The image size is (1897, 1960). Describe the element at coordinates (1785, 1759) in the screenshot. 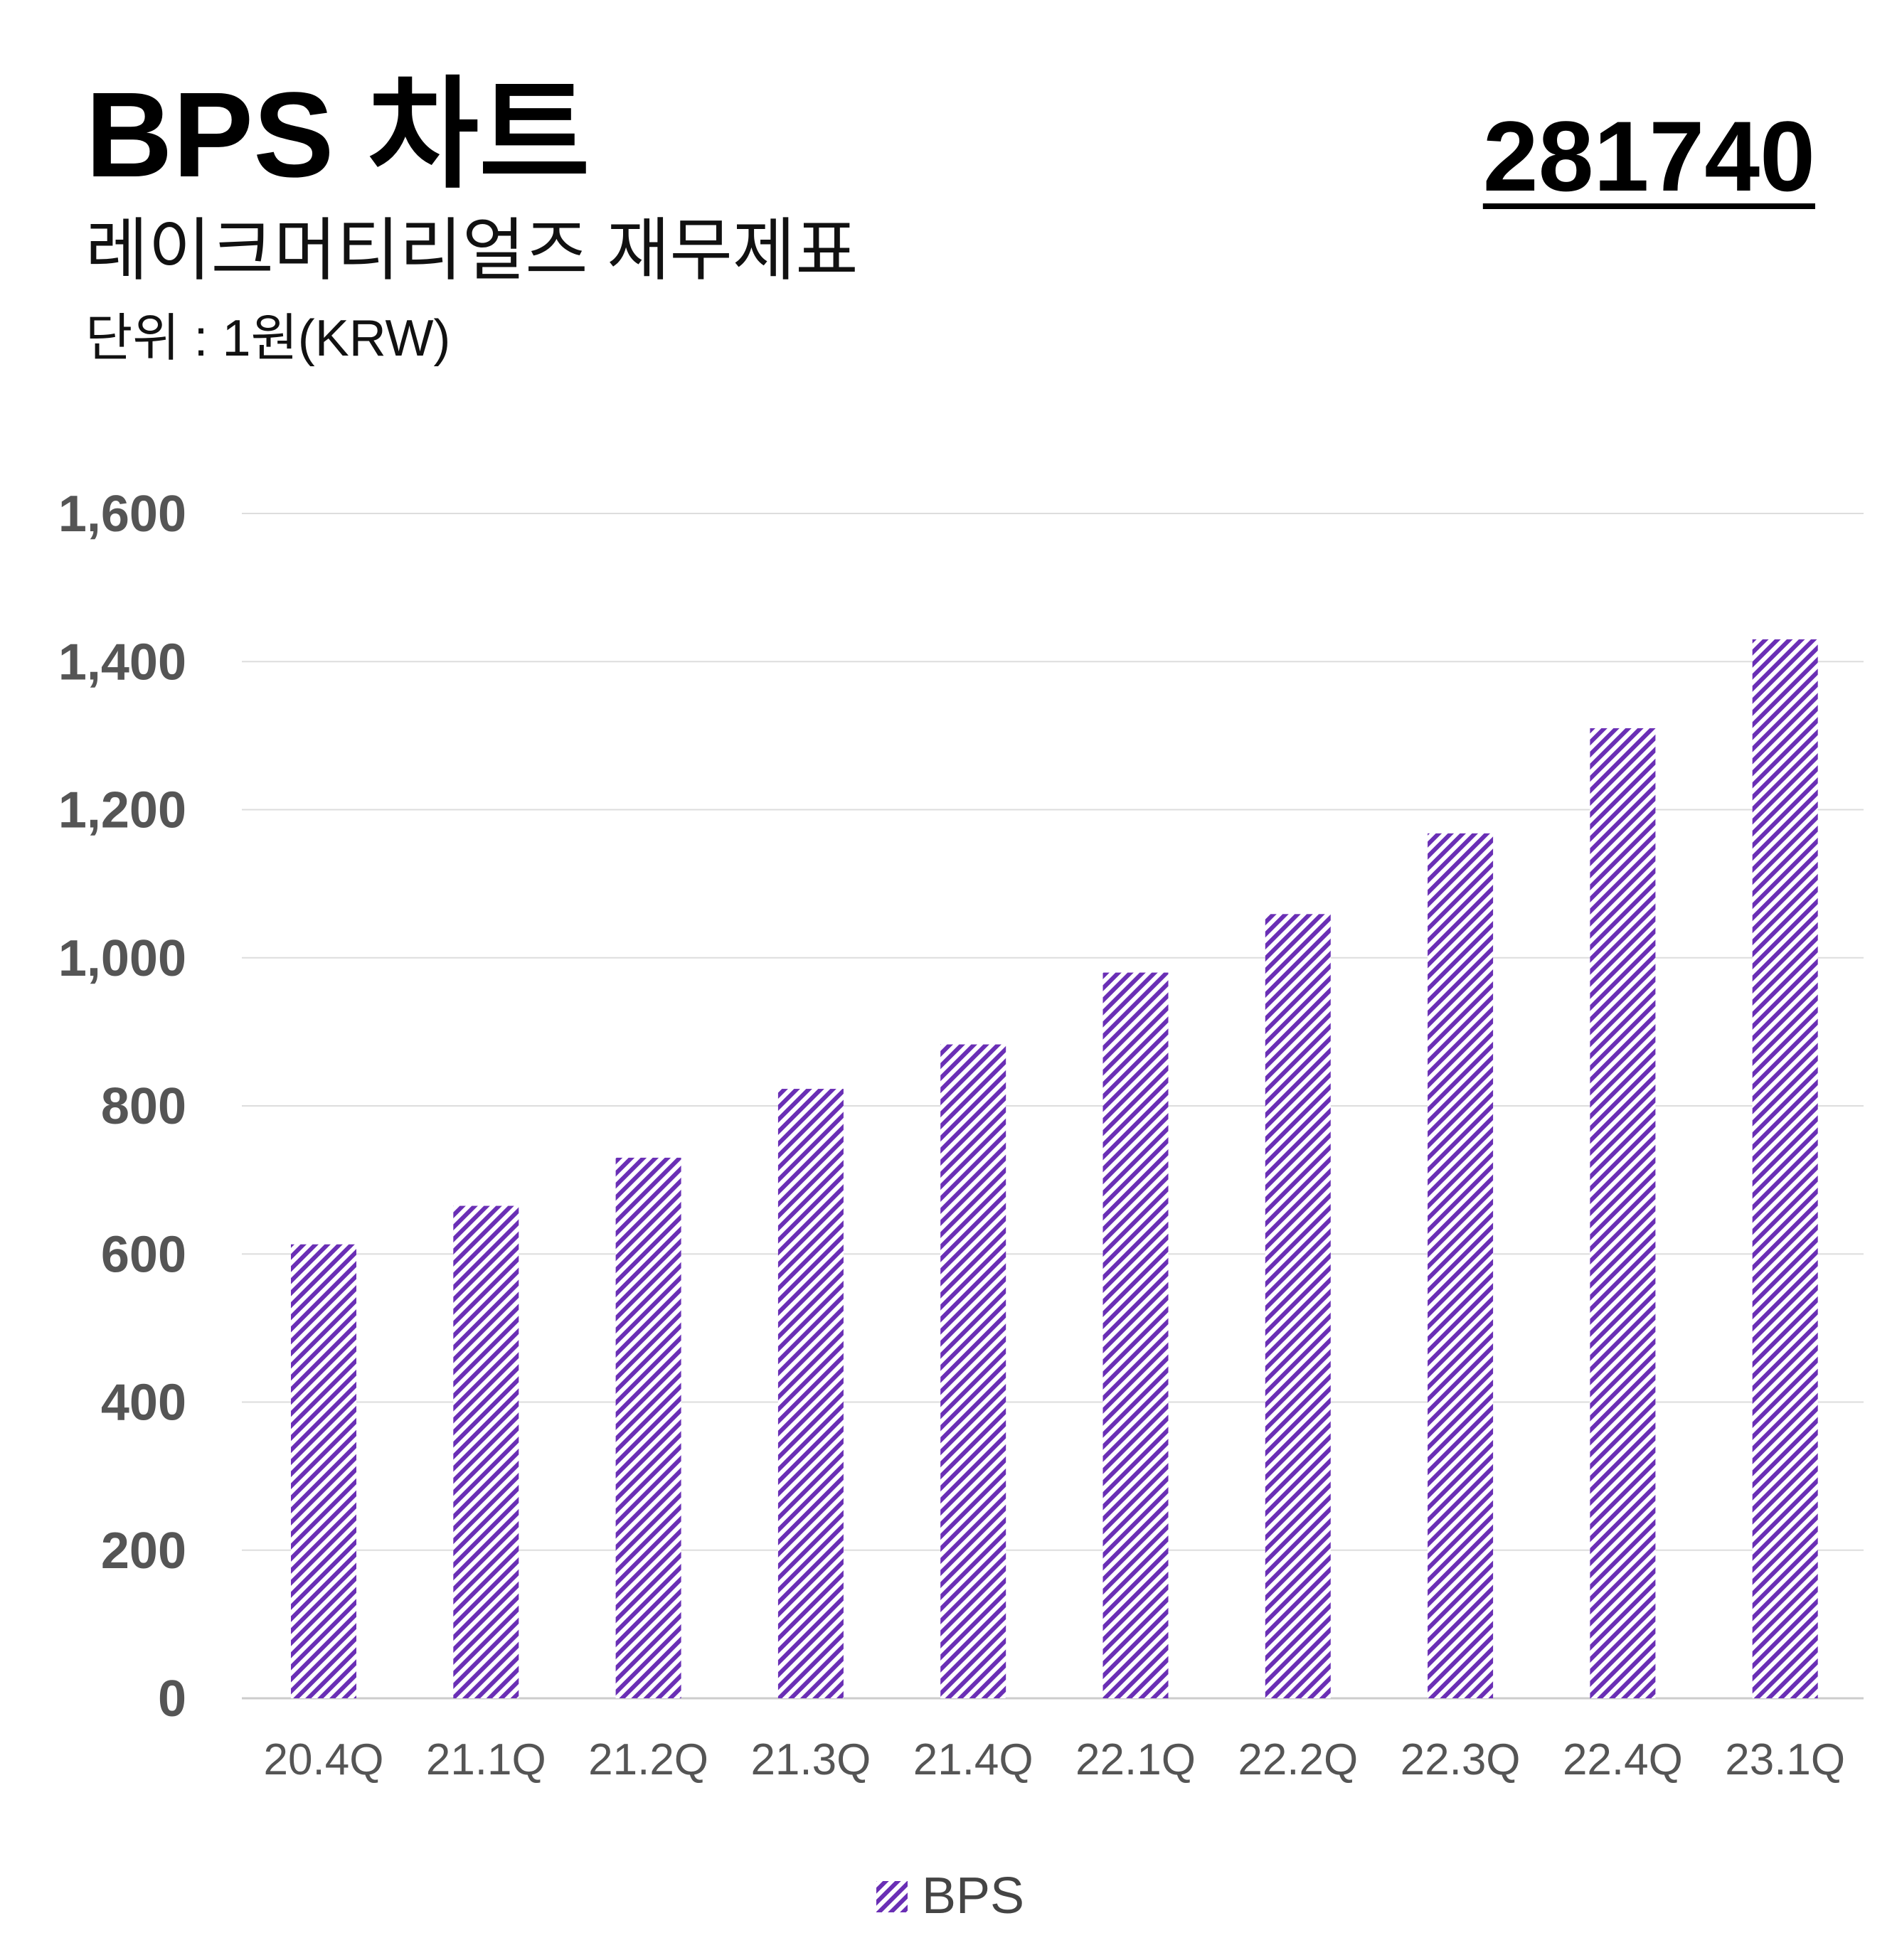

I see `x-tick-label: 23.1Q` at that location.